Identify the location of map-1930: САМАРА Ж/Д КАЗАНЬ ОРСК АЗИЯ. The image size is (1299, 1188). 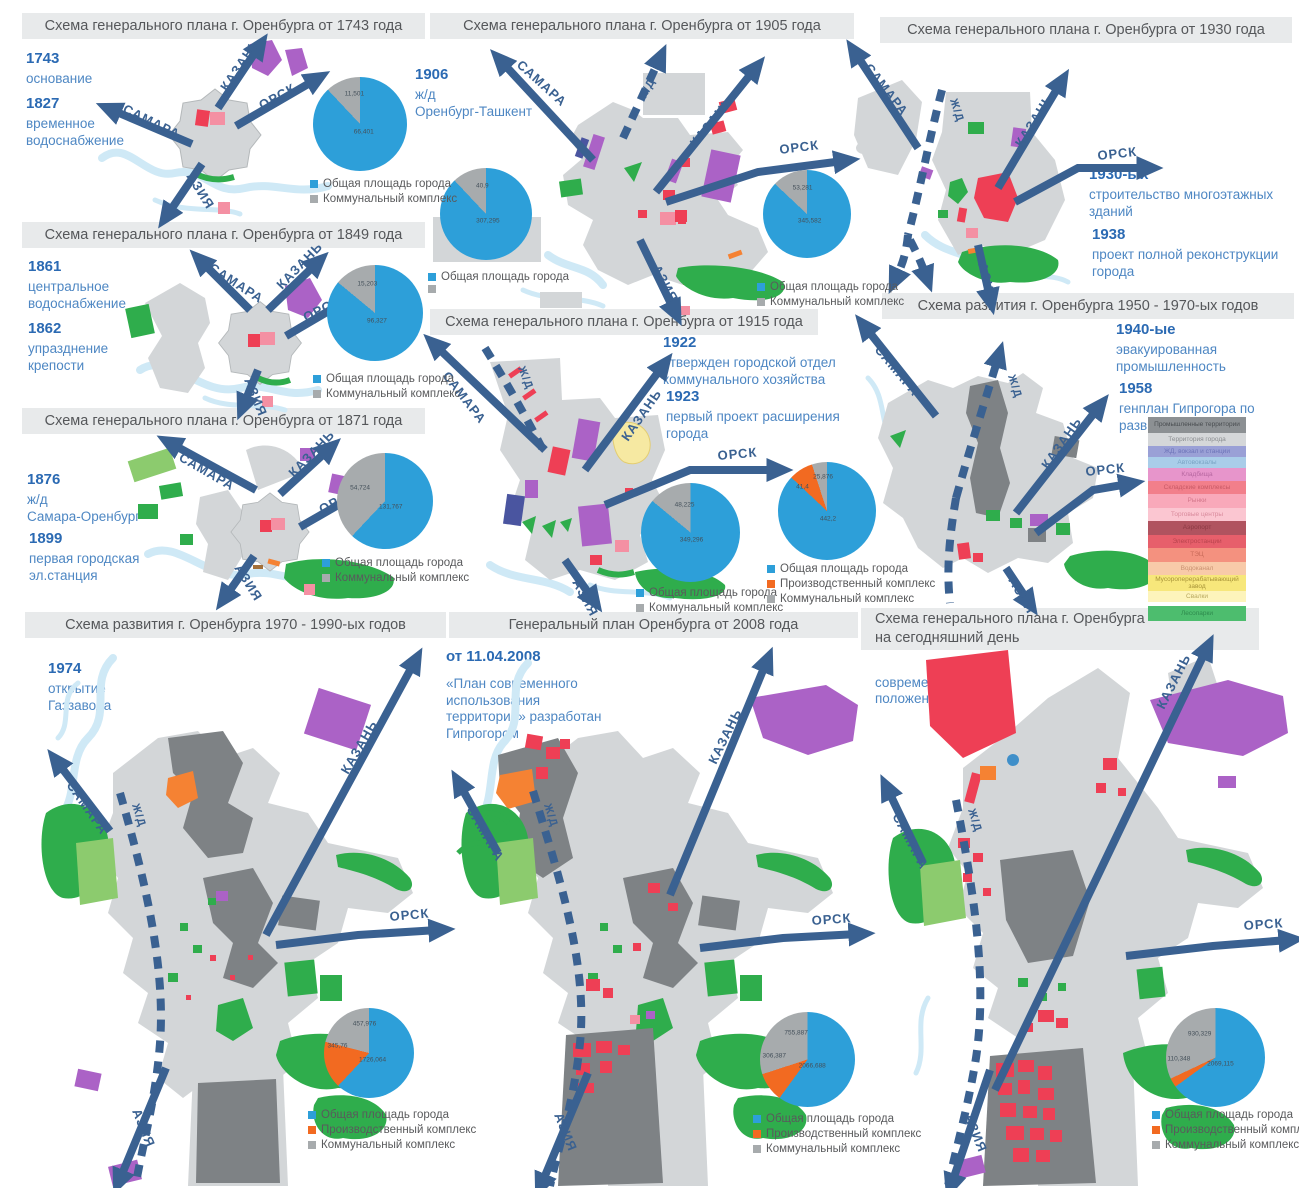
(1005, 177).